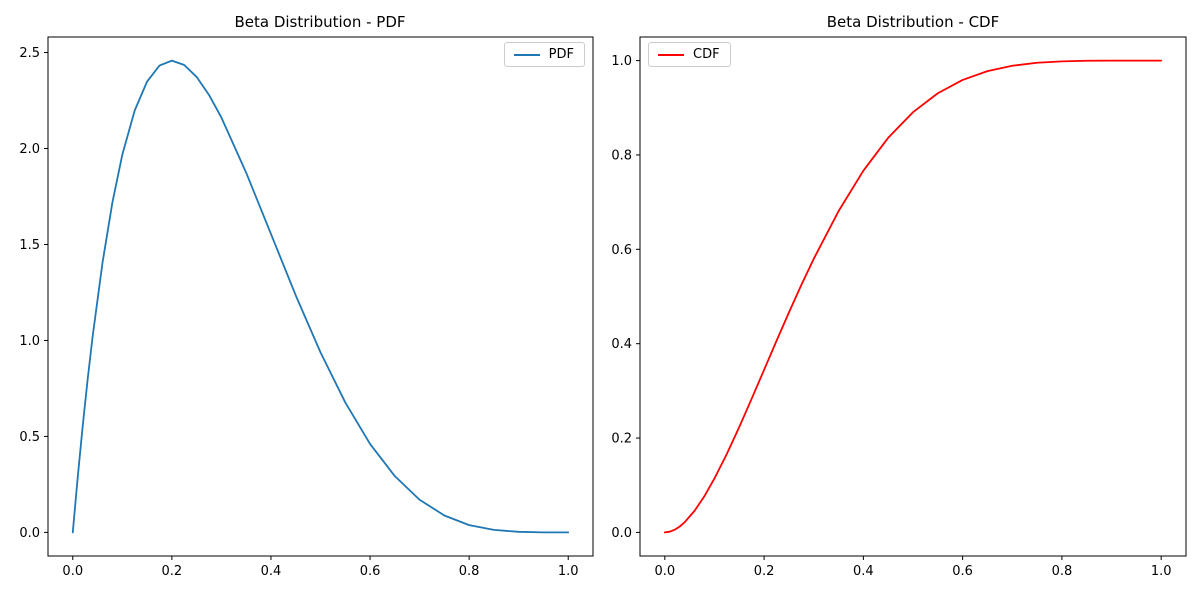 This screenshot has width=1200, height=600. Describe the element at coordinates (29, 245) in the screenshot. I see `y-tick-label: 1.5` at that location.